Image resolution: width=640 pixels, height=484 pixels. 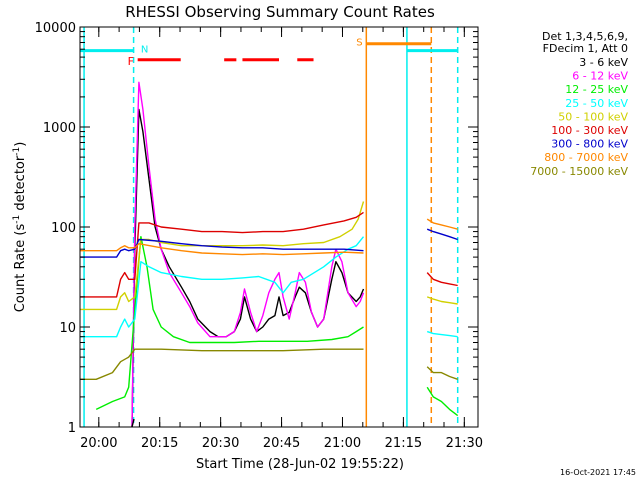 I want to click on y-axis-label: Count Rate (s-1 detector-1), so click(x=20, y=227).